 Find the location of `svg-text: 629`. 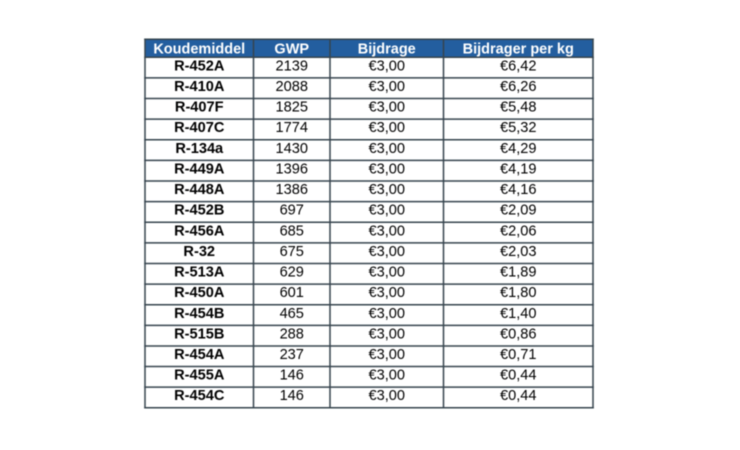

svg-text: 629 is located at coordinates (292, 273).